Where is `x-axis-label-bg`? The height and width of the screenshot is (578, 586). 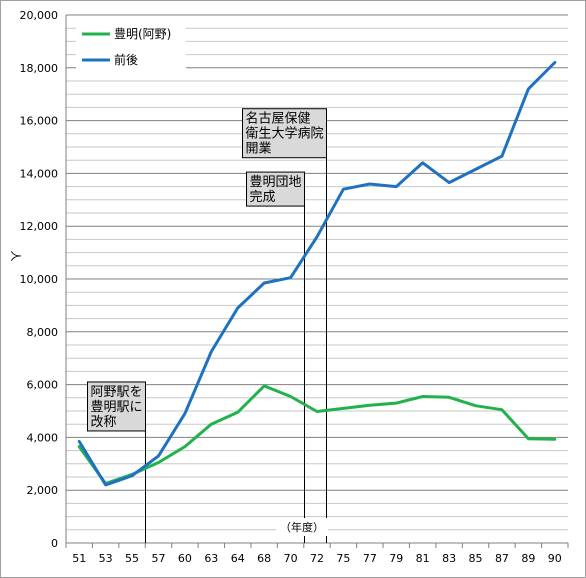 x-axis-label-bg is located at coordinates (302, 527).